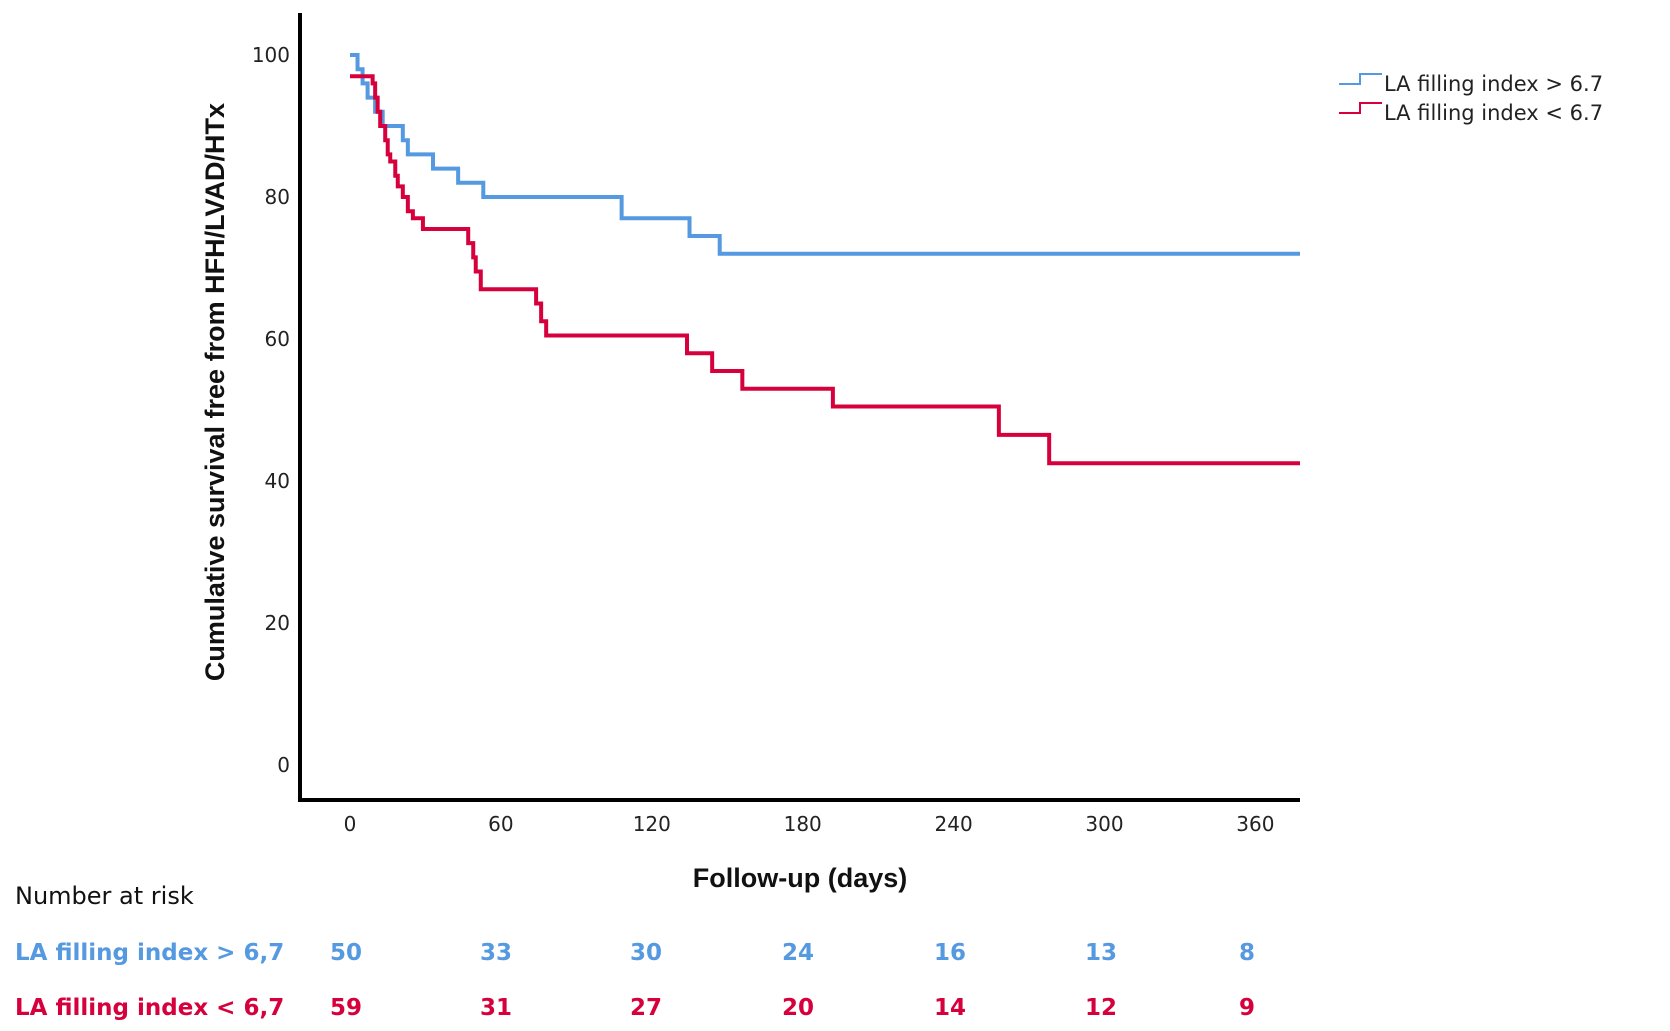 This screenshot has height=1031, width=1670. Describe the element at coordinates (950, 1008) in the screenshot. I see `risk-count: 14` at that location.